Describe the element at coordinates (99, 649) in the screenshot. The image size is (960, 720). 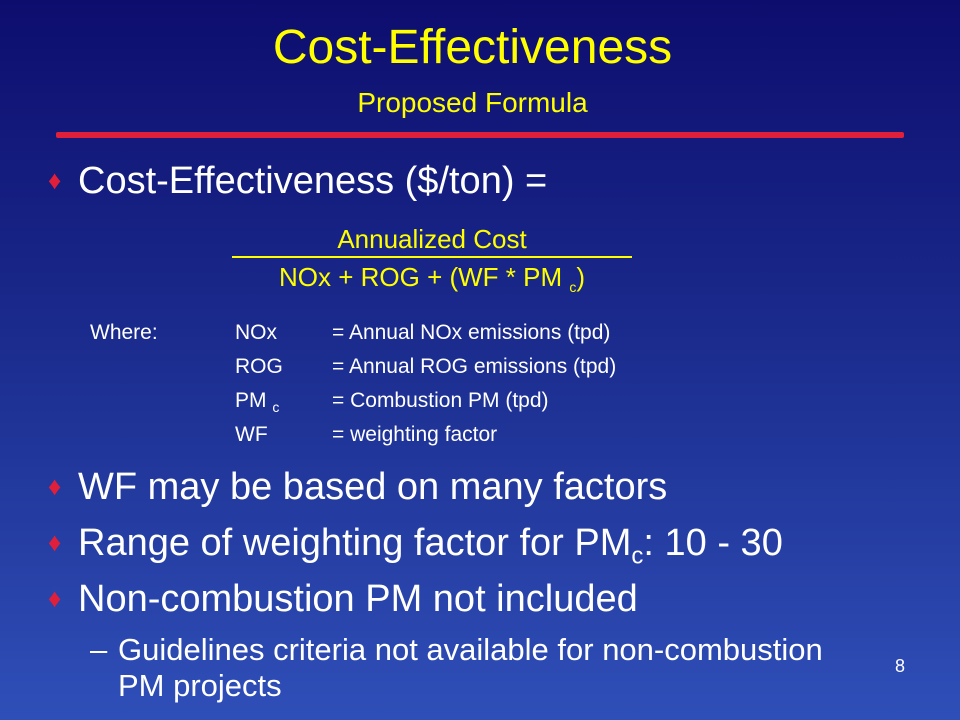
I see `dash-marker: –` at that location.